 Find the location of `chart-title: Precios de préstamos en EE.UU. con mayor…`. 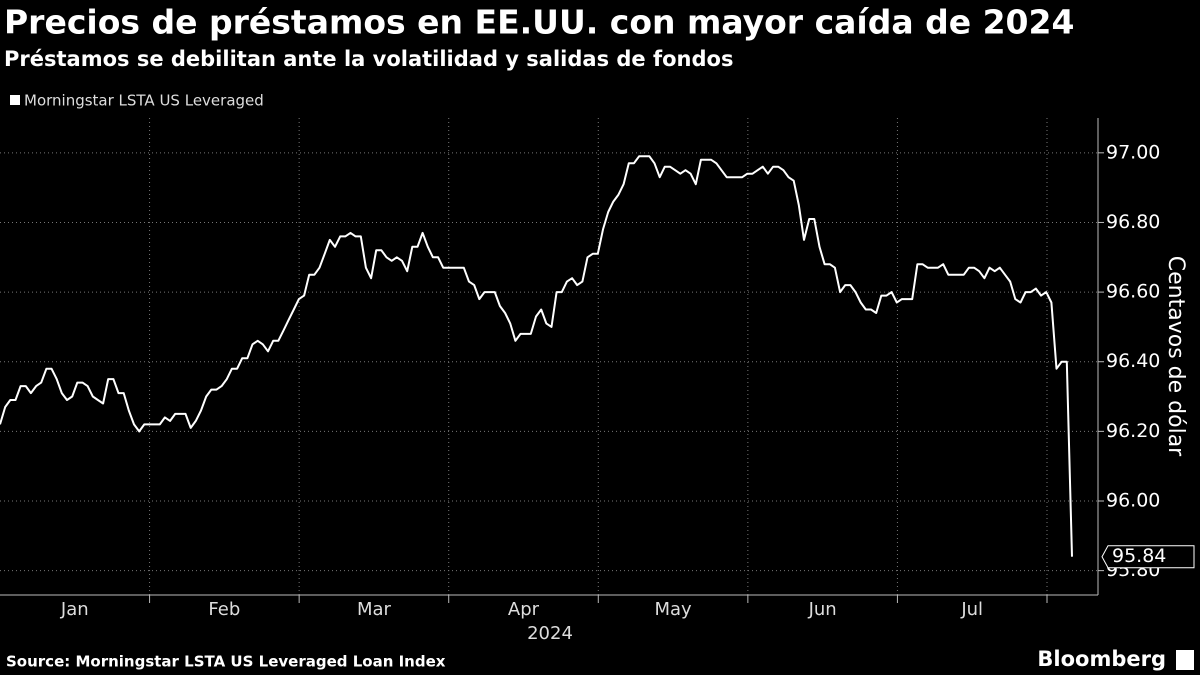

chart-title: Precios de préstamos en EE.UU. con mayor… is located at coordinates (539, 22).